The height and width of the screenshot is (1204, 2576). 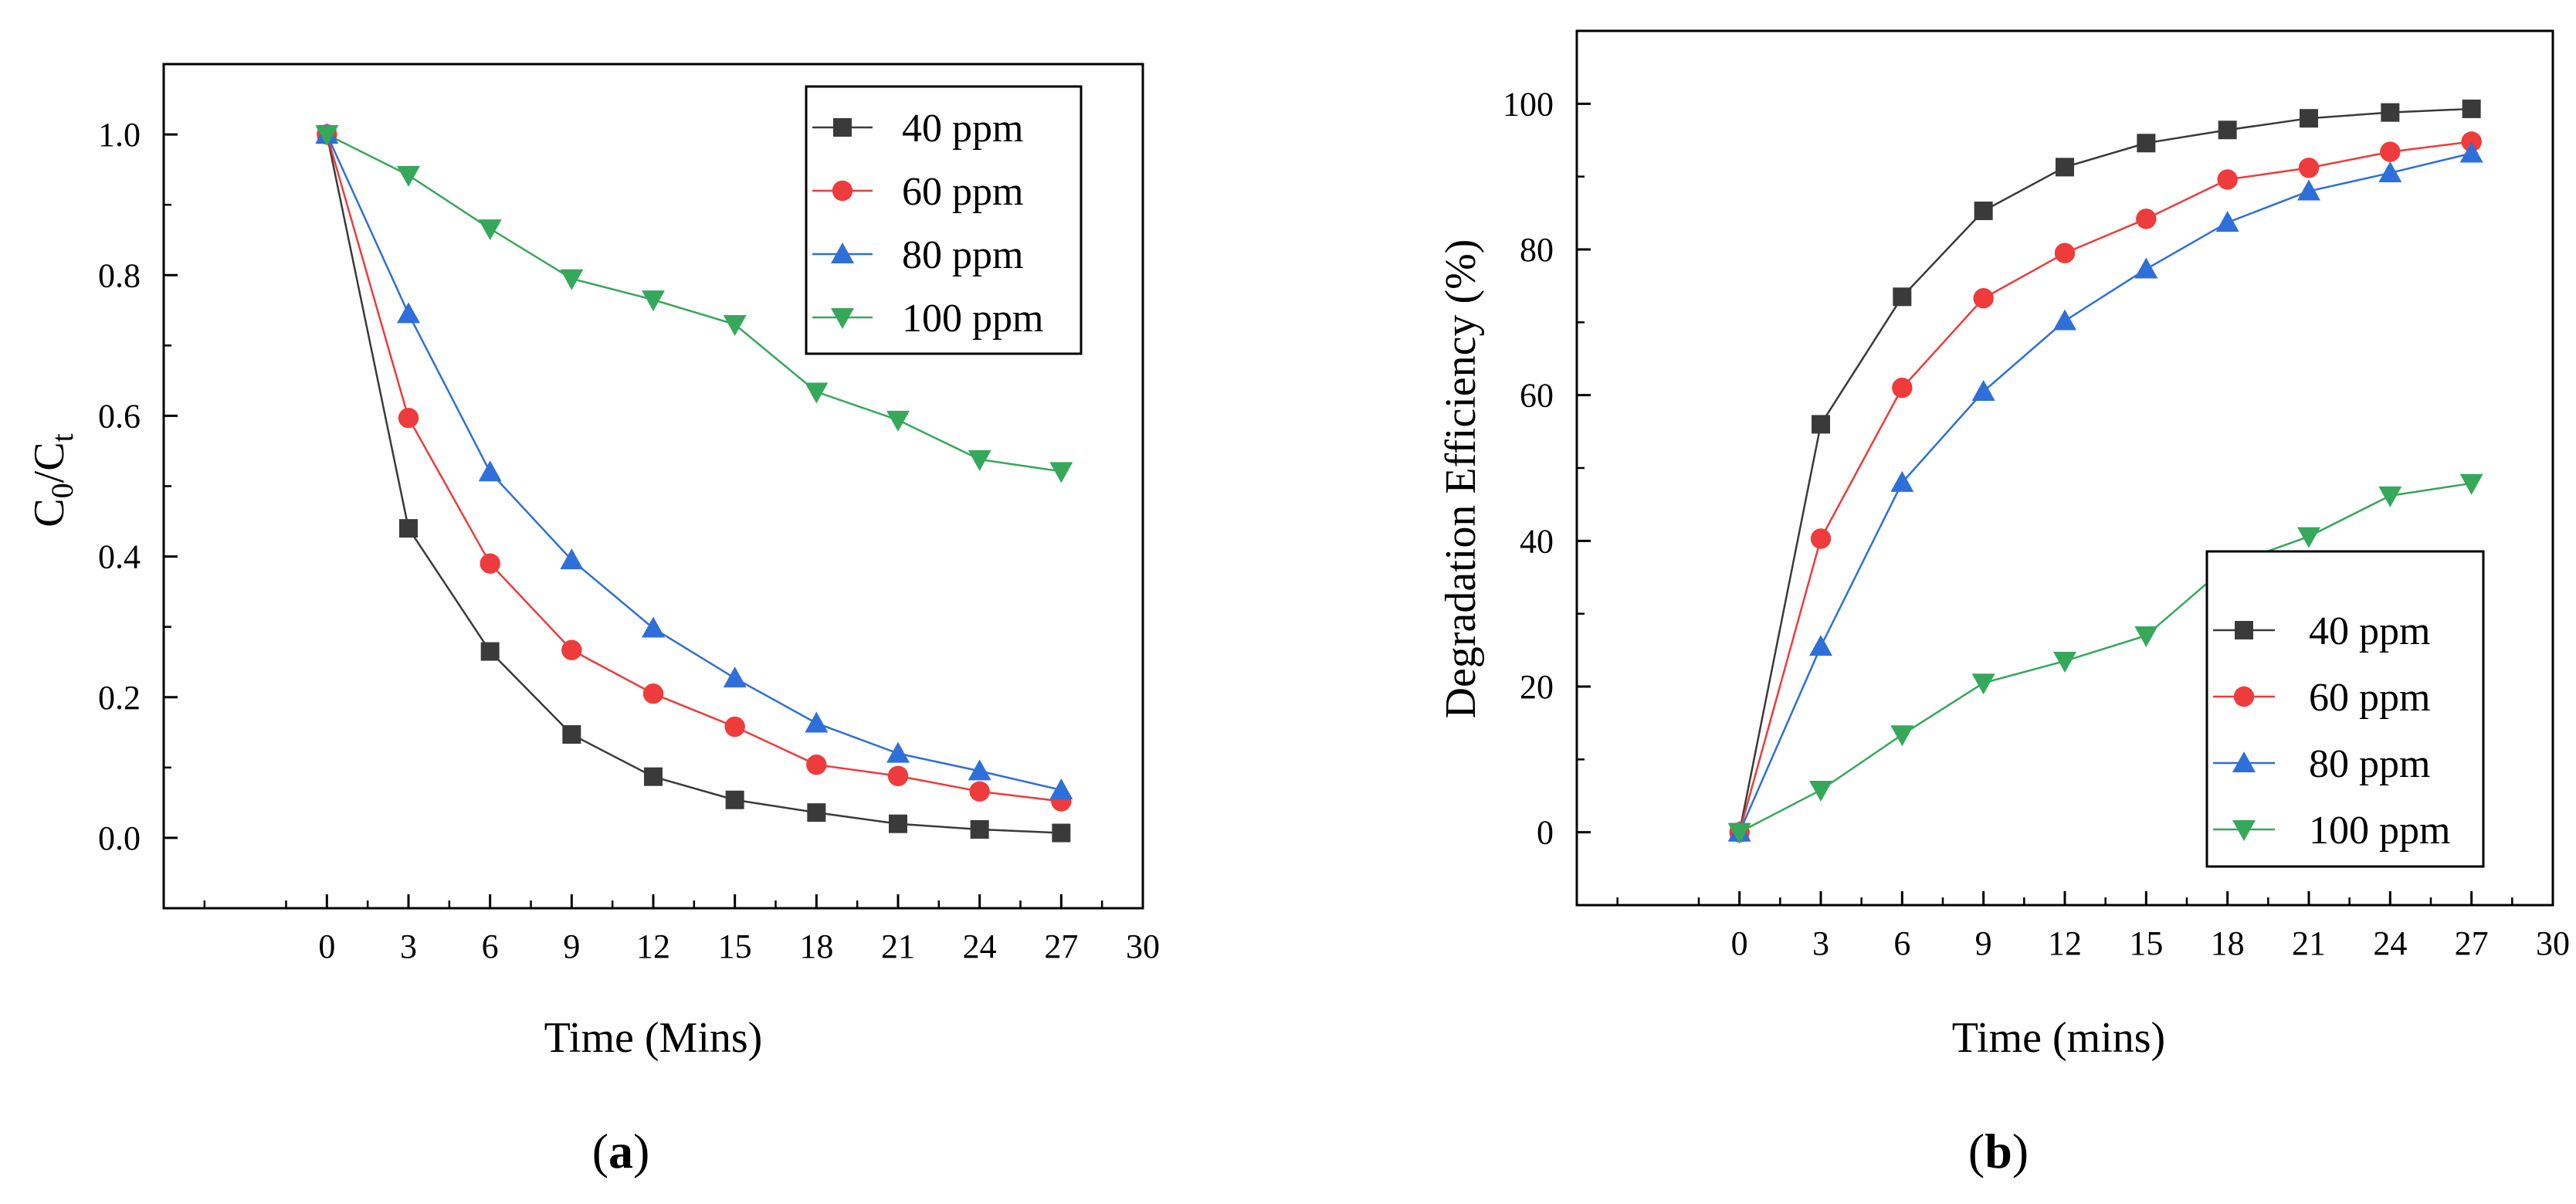 What do you see at coordinates (1901, 943) in the screenshot?
I see `panel-b-x-tick-label: 6` at bounding box center [1901, 943].